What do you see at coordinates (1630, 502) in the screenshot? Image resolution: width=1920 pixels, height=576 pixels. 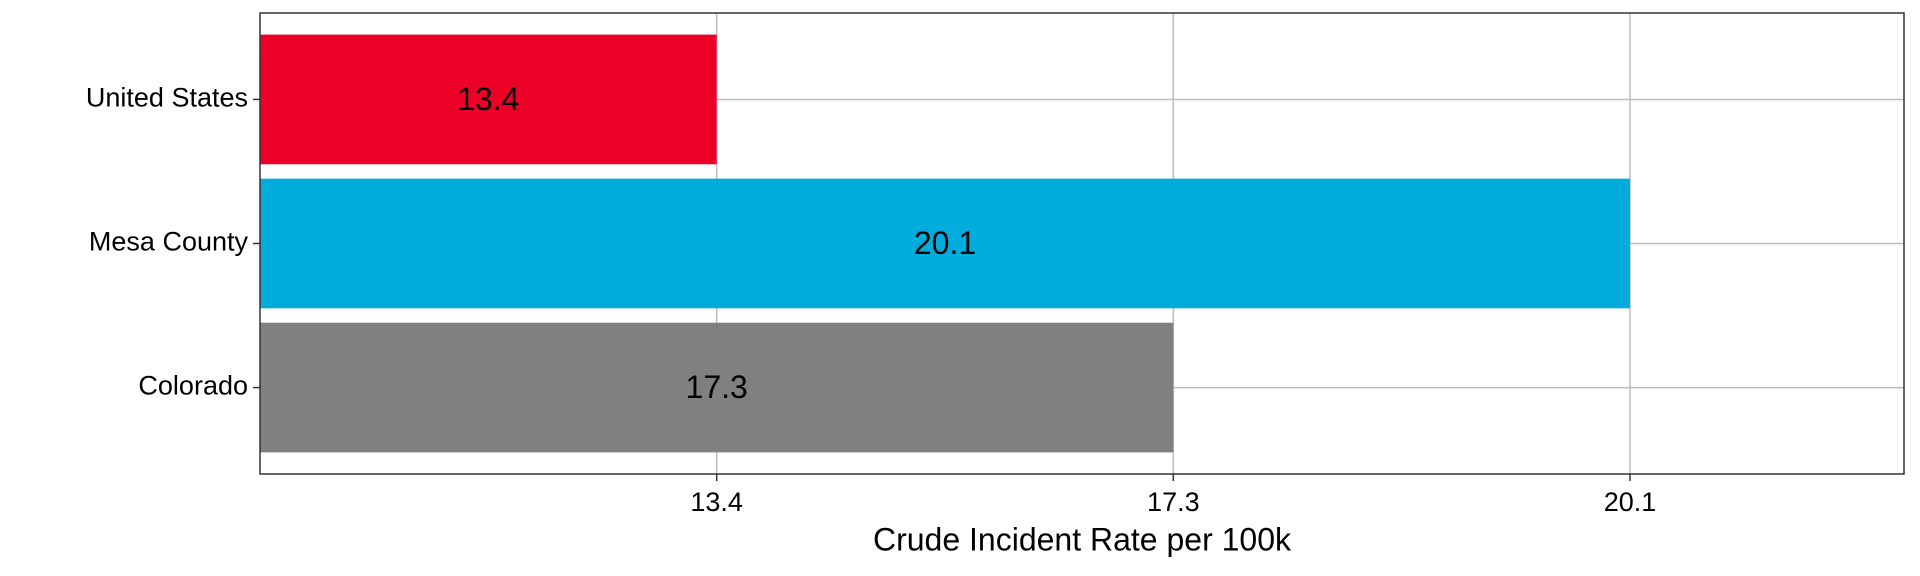 I see `x-tick-label: 20.1` at bounding box center [1630, 502].